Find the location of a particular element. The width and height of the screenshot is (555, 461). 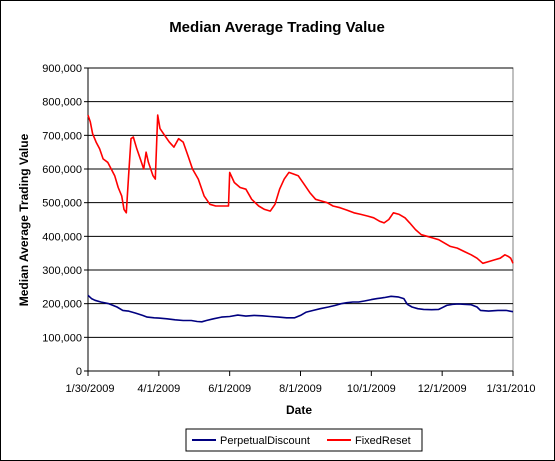

y-tick-label: 700,000 is located at coordinates (62, 136).